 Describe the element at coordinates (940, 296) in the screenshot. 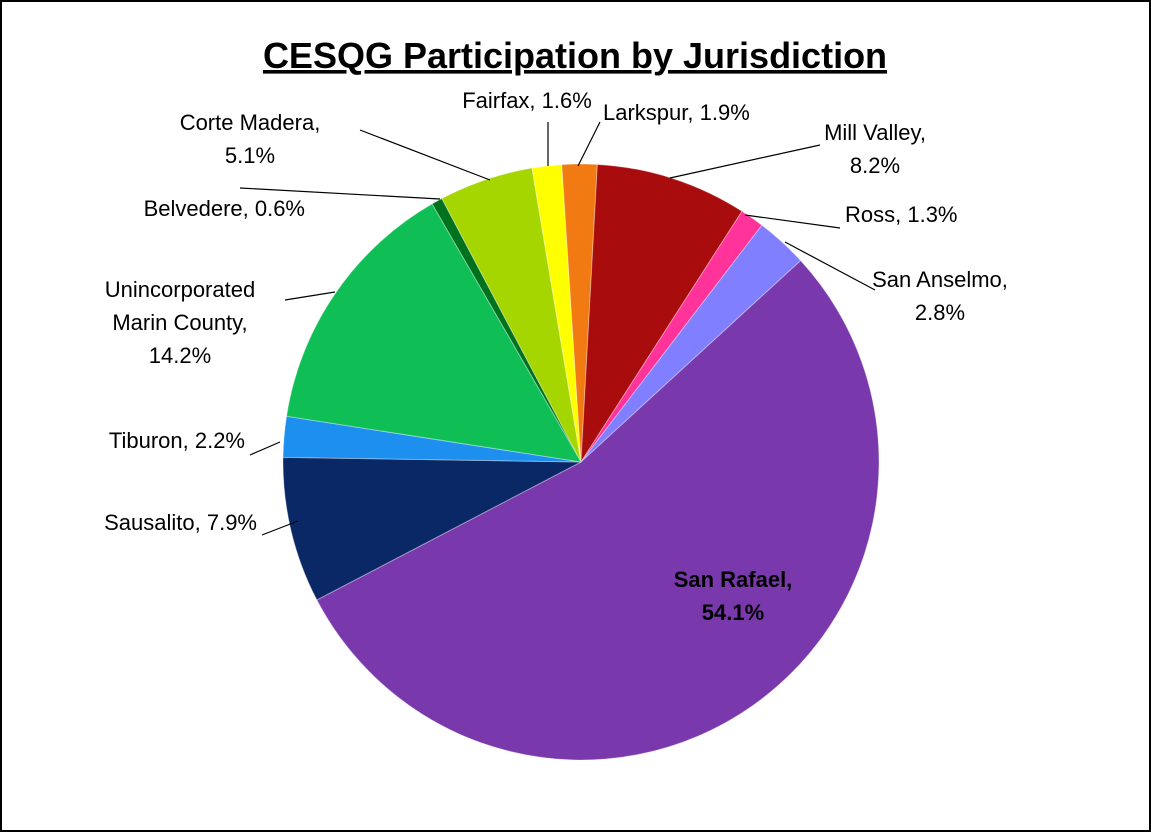

I see `data-label: San Anselmo, 2.8%` at that location.